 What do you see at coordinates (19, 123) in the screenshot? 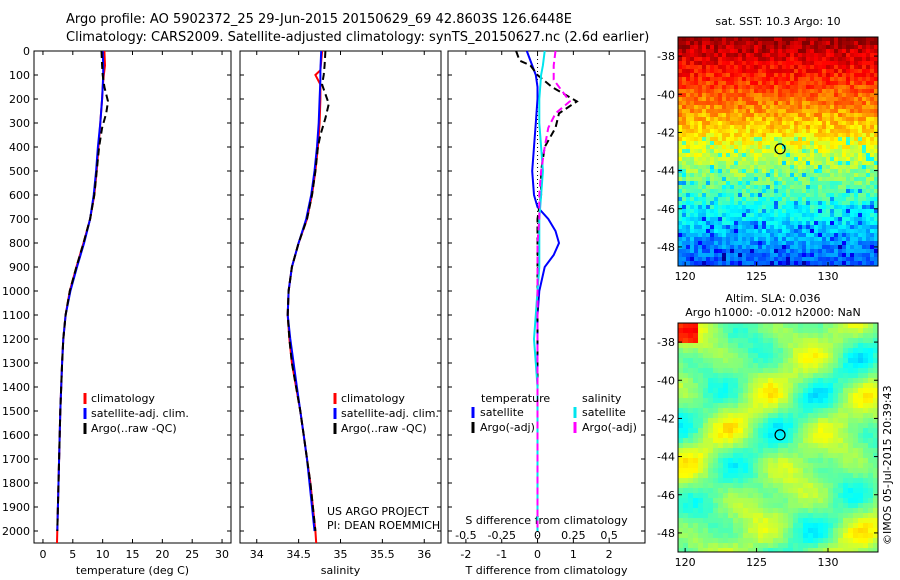
I see `y-tick-label: 300` at bounding box center [19, 123].